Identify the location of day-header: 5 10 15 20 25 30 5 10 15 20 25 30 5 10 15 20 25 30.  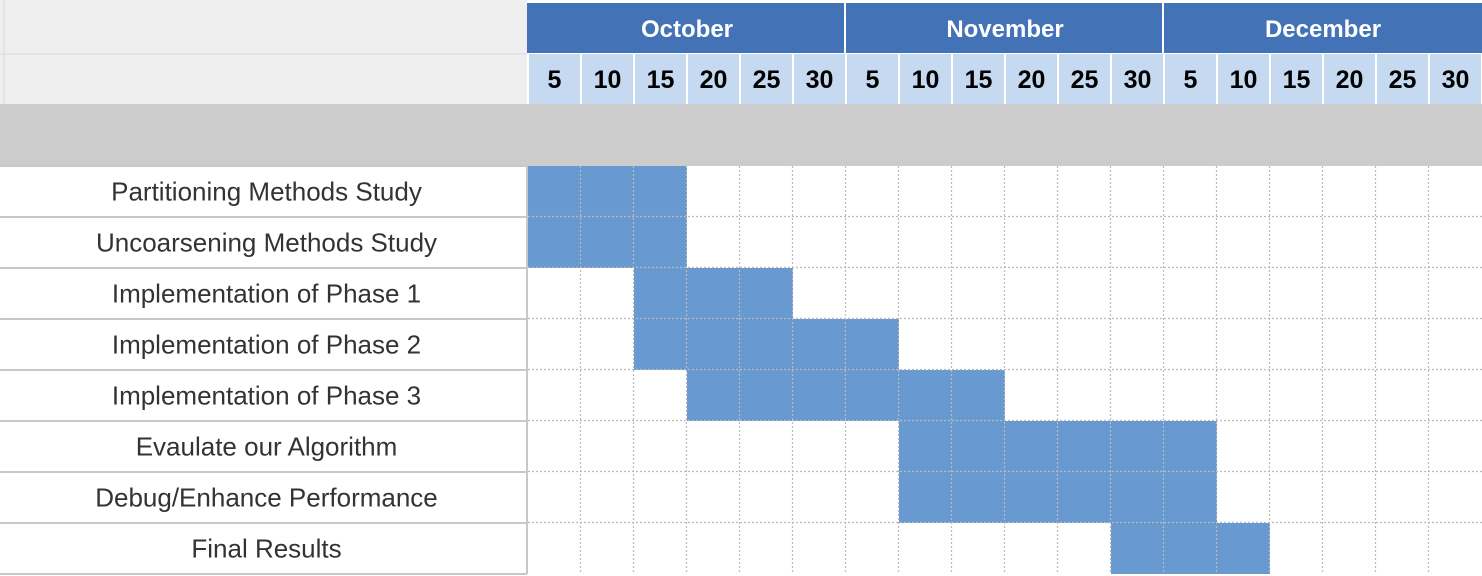
(1005, 79).